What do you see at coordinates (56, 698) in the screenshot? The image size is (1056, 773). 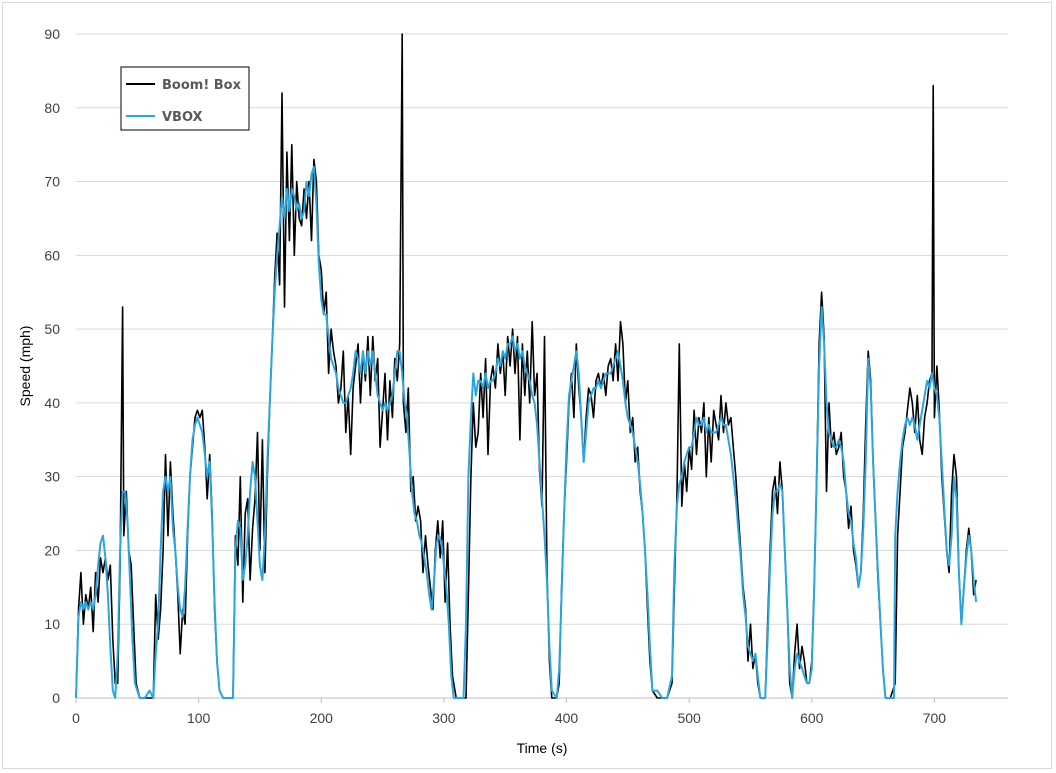 I see `y-tick-label: 0` at bounding box center [56, 698].